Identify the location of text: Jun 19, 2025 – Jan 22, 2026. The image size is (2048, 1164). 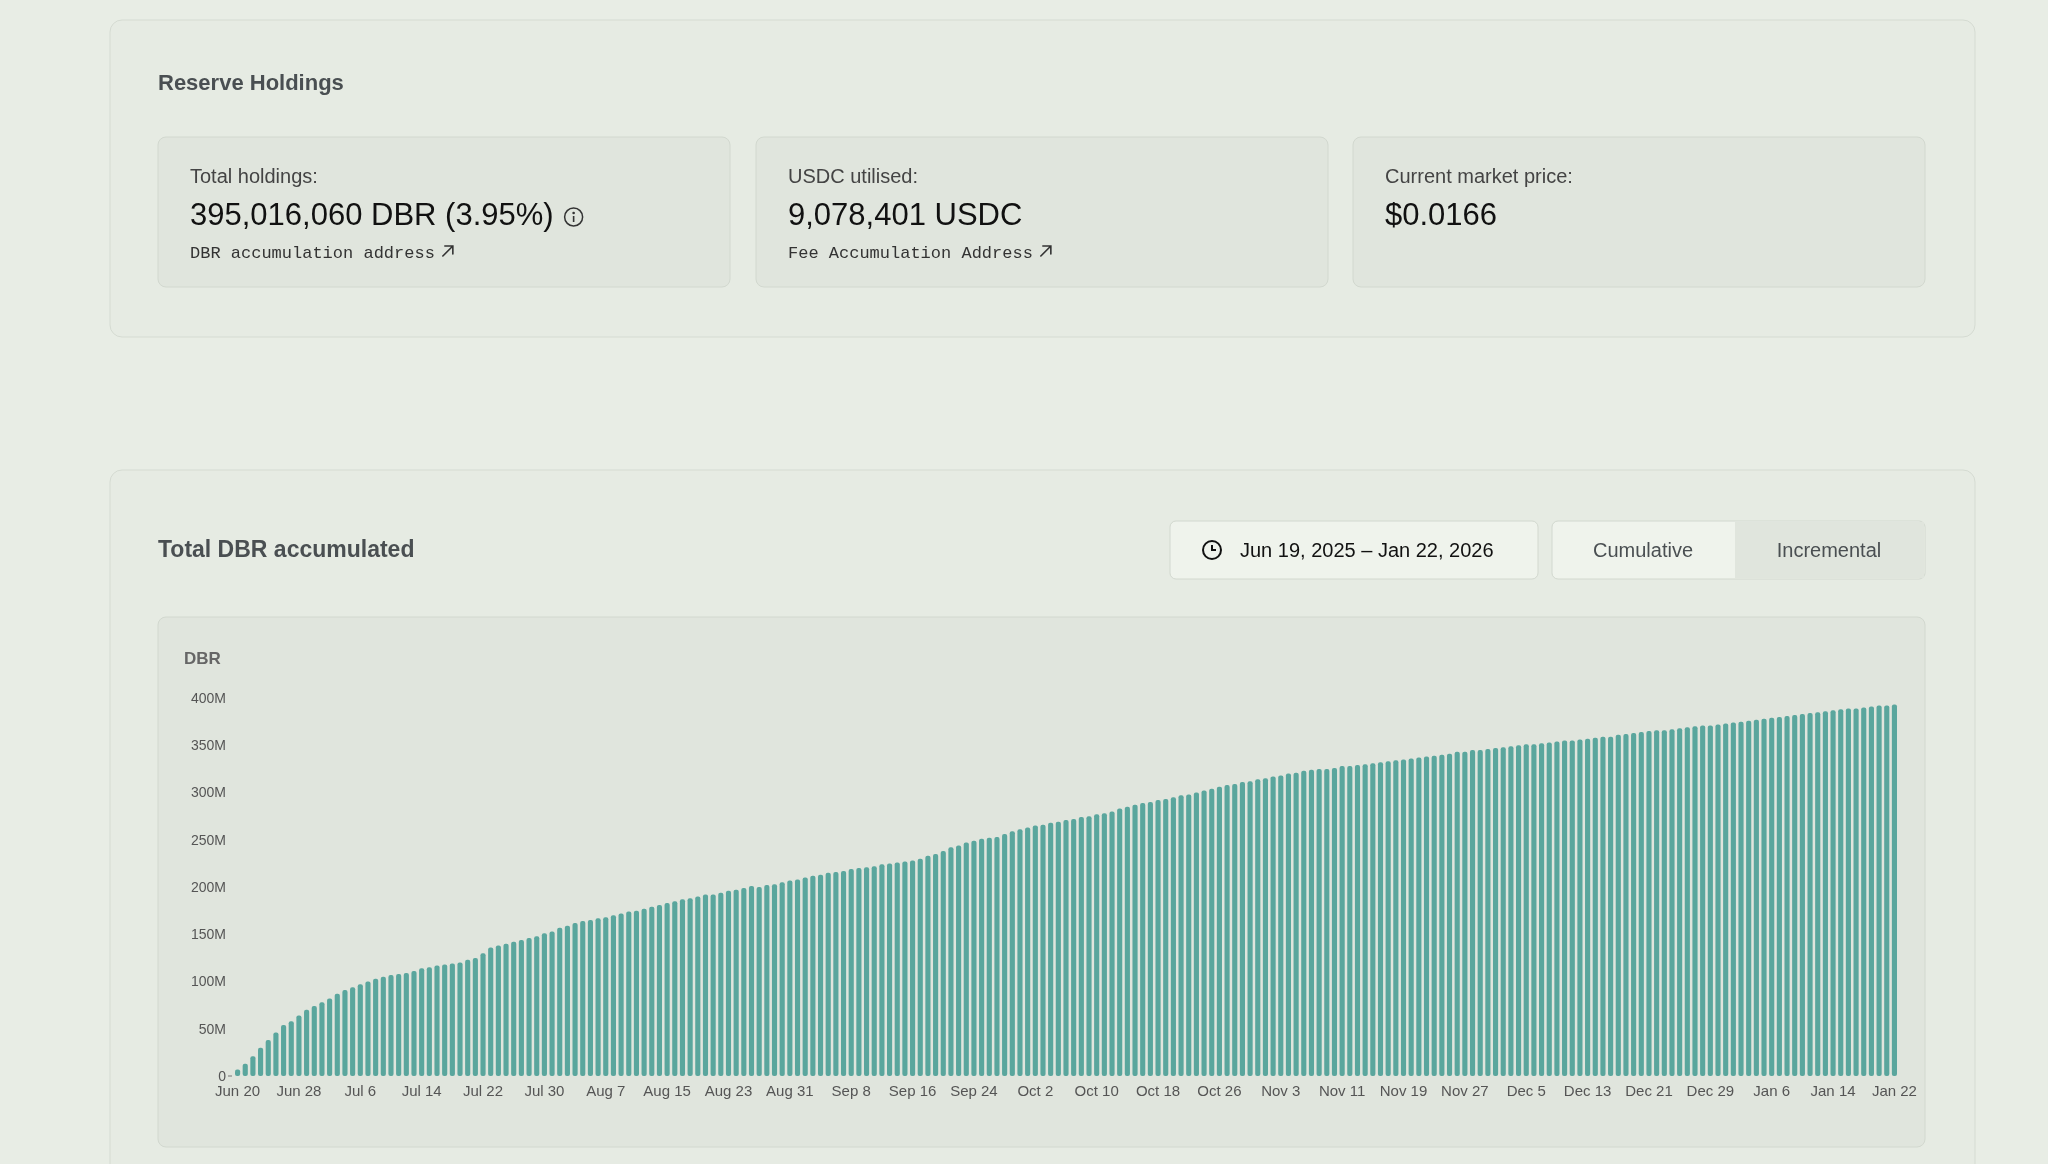
(1367, 550).